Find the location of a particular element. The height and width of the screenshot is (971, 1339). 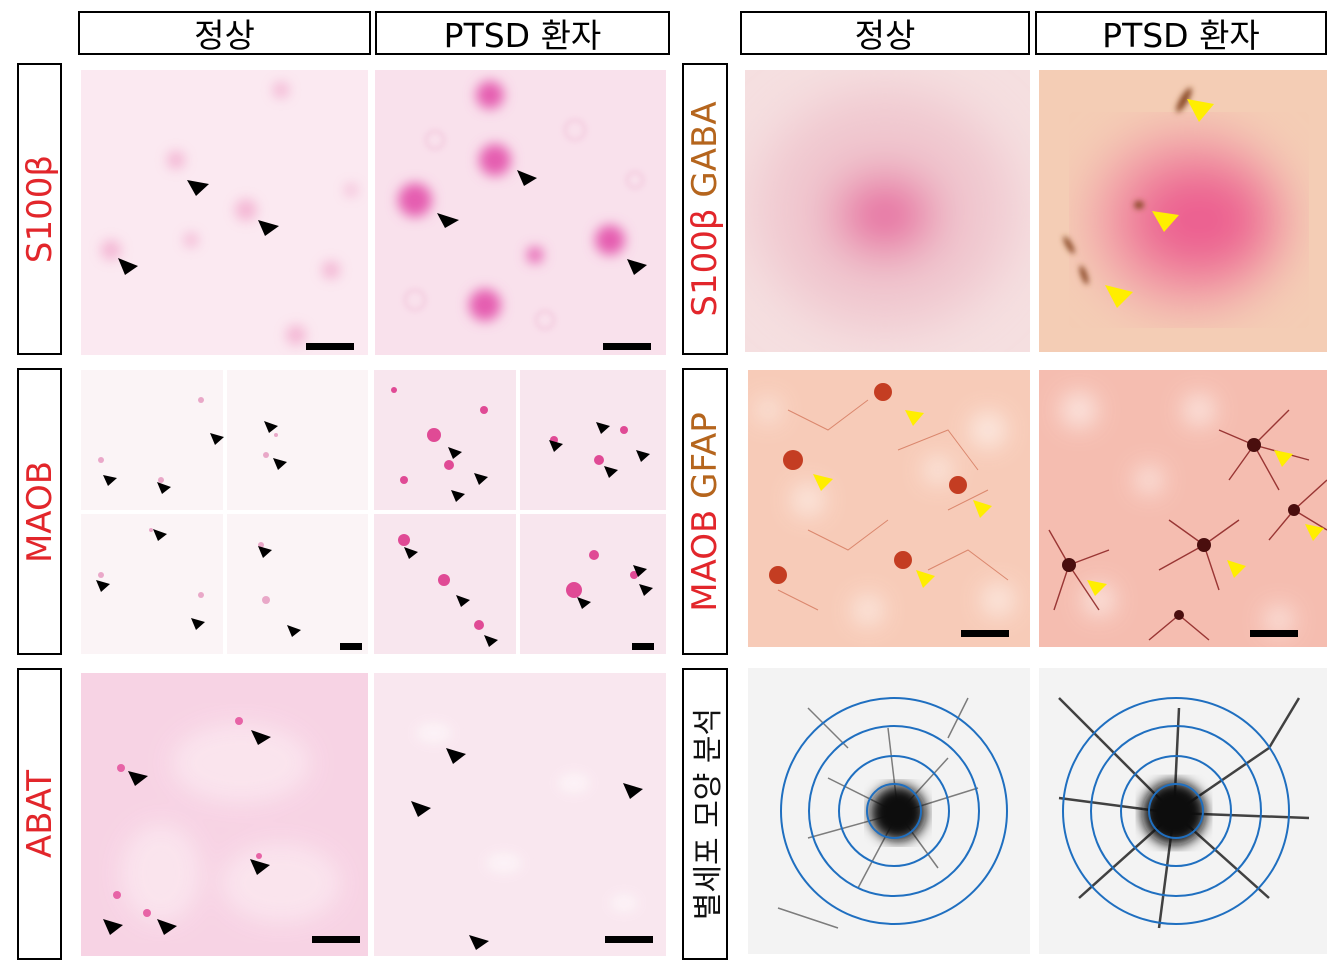

label-s100b-part: S100β is located at coordinates (705, 262).